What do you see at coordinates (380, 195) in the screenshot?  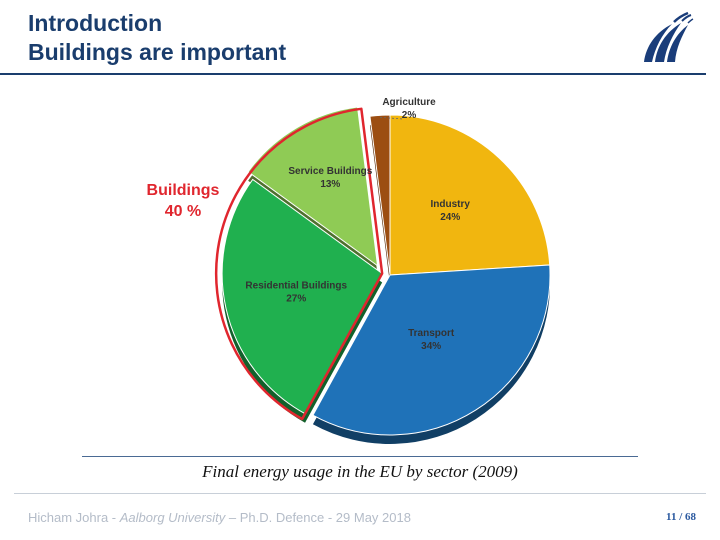 I see `pie-slice-agriculture` at bounding box center [380, 195].